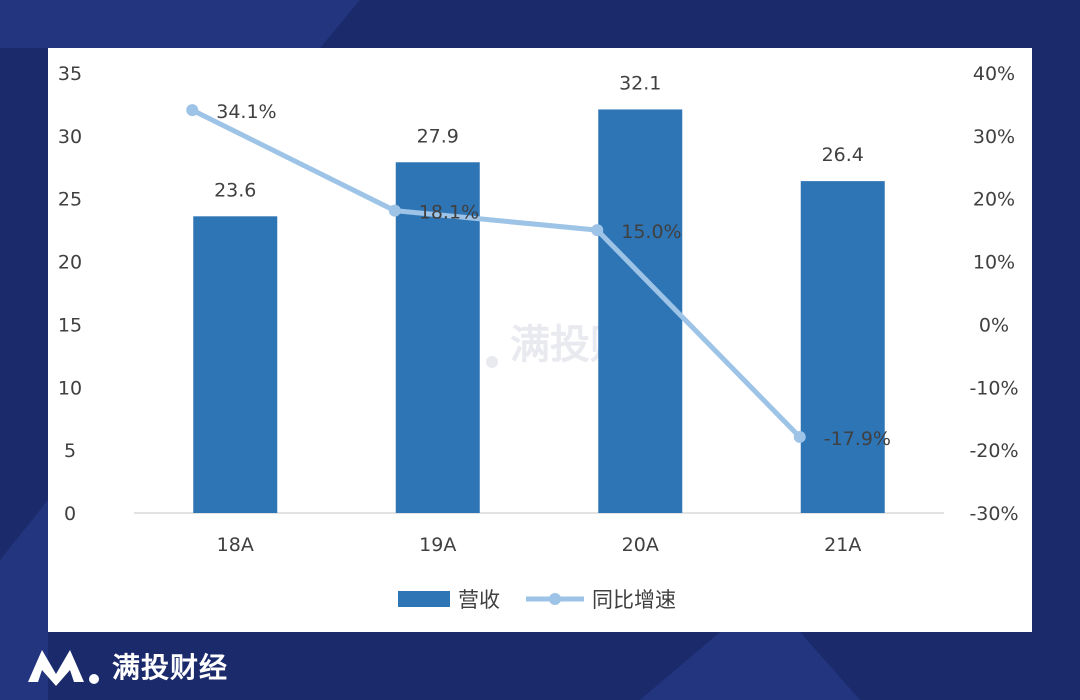  What do you see at coordinates (994, 74) in the screenshot?
I see `y-right-tick-label: 40%` at bounding box center [994, 74].